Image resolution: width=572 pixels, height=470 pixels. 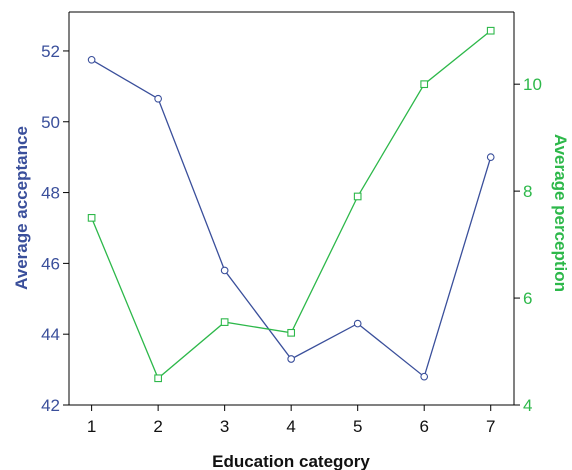 What do you see at coordinates (527, 405) in the screenshot?
I see `right-tick-label: 4` at bounding box center [527, 405].